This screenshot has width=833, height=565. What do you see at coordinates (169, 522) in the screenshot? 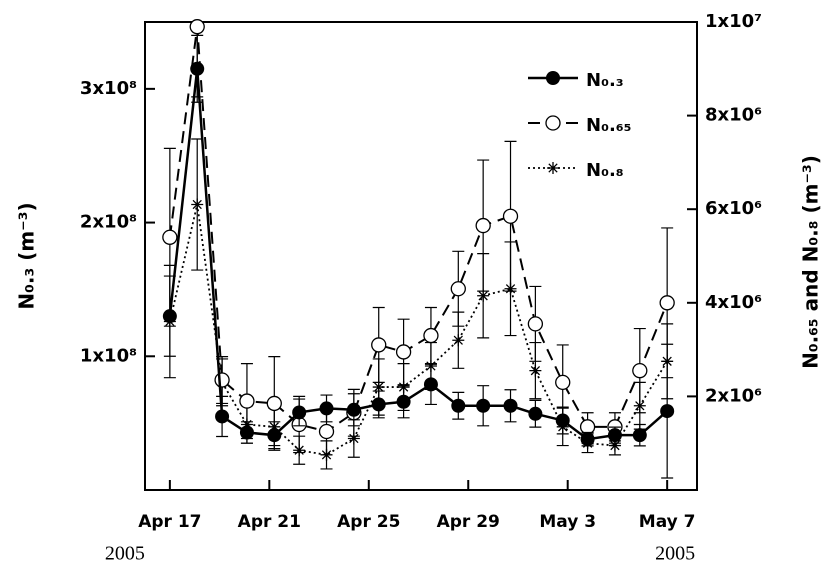
I see `x-tick-label: Apr 17` at bounding box center [169, 522].